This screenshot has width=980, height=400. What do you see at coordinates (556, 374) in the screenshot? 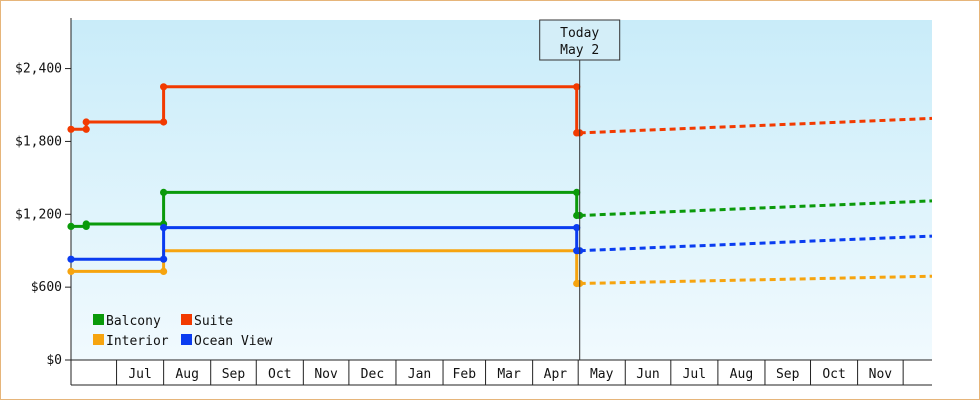
I see `x-tick-label: Apr` at bounding box center [556, 374].